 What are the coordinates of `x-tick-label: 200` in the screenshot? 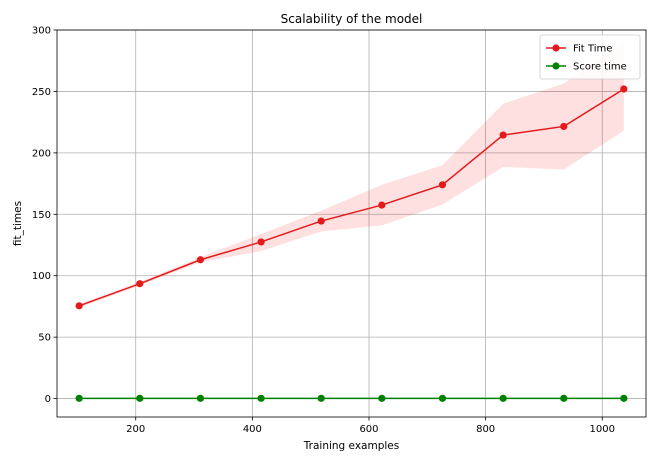 It's located at (135, 429).